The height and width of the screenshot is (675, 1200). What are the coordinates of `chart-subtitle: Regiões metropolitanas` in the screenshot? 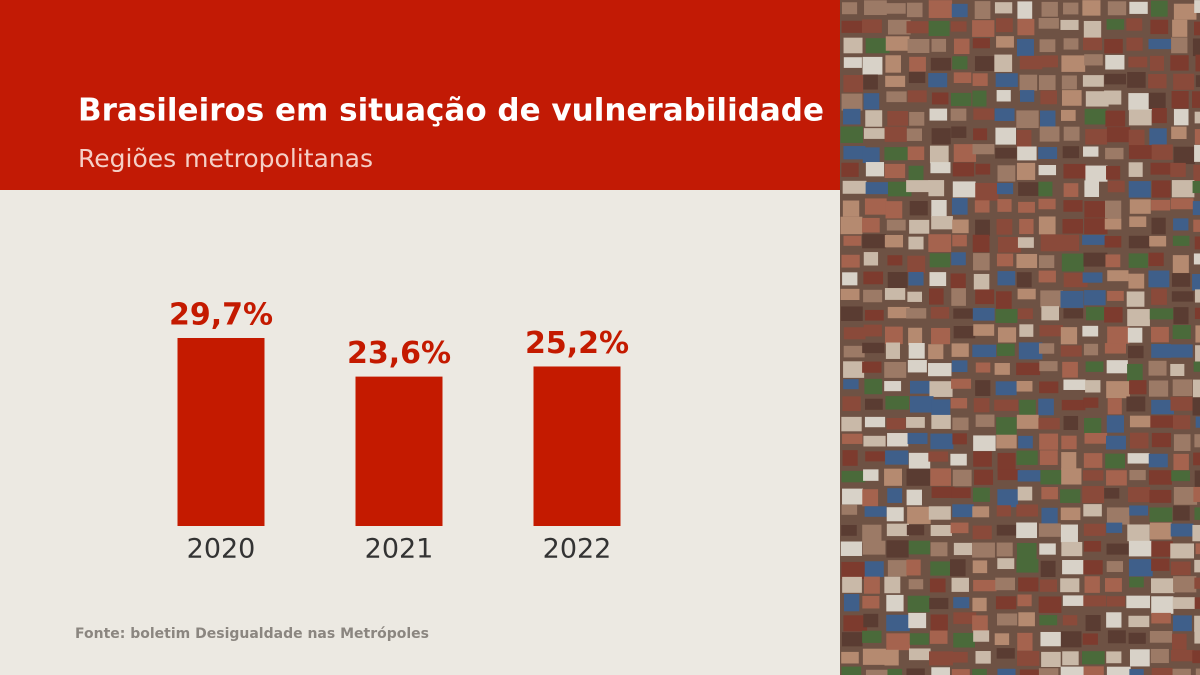 It's located at (225, 158).